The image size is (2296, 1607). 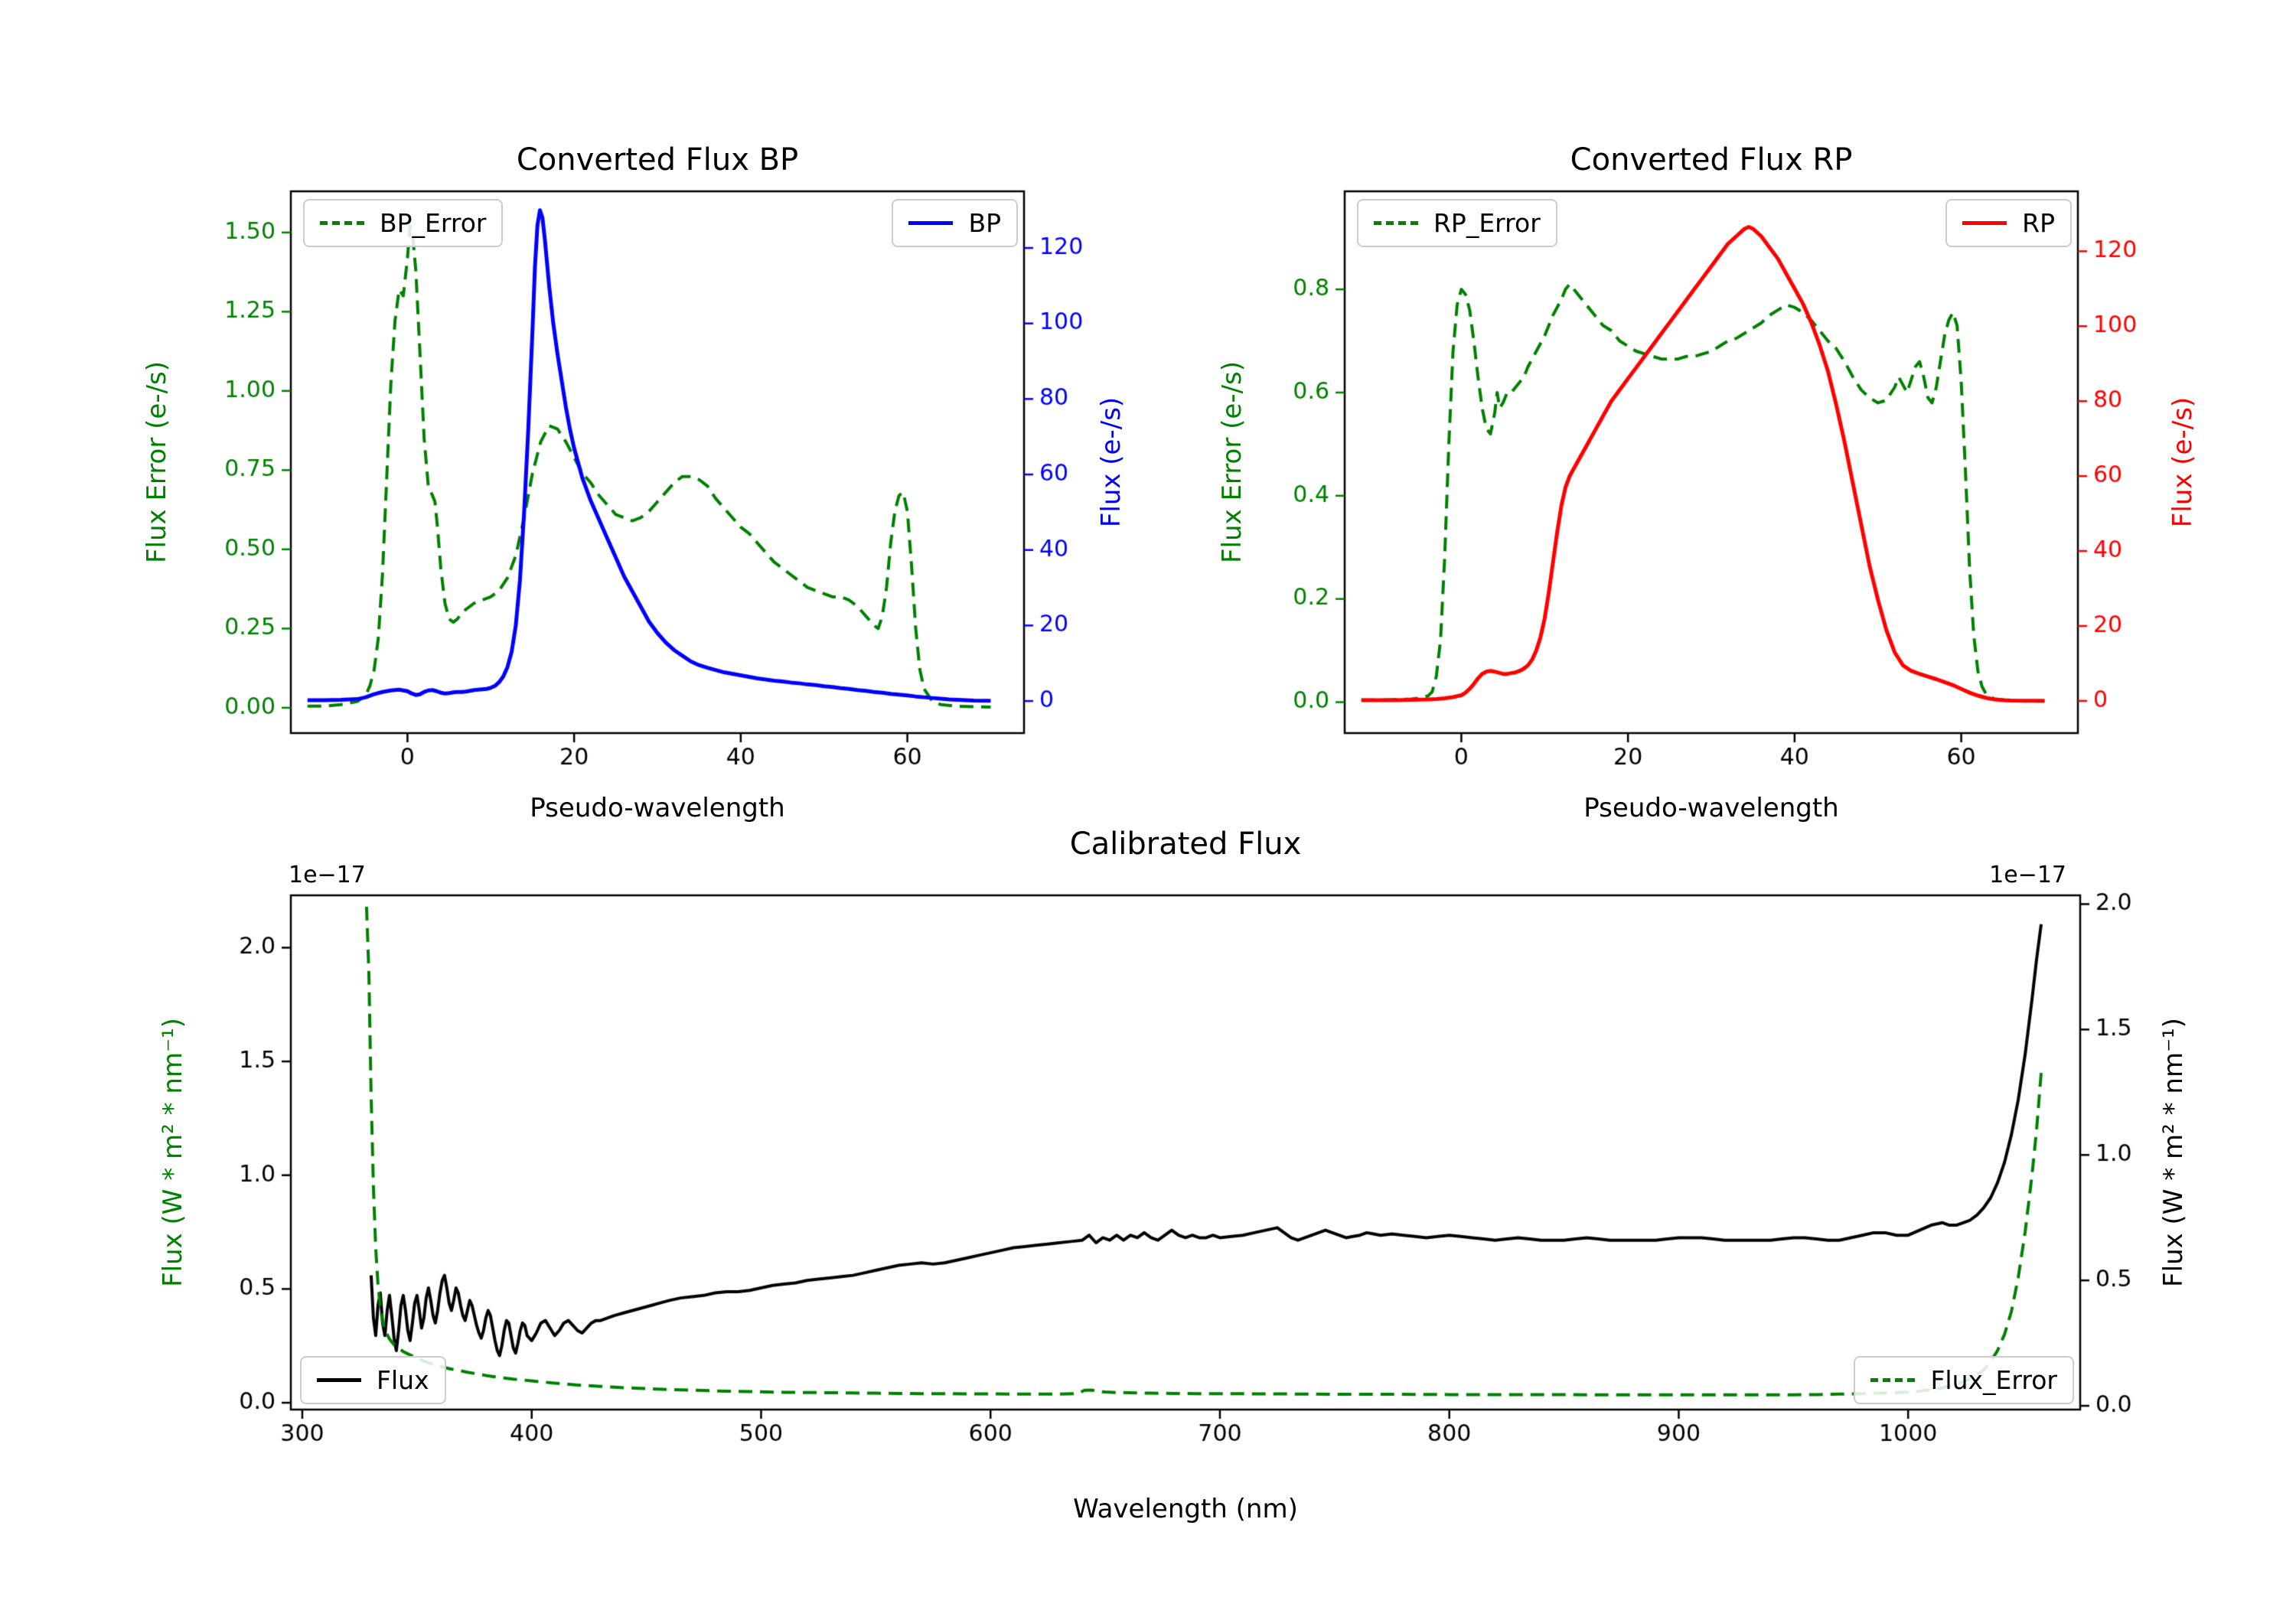 What do you see at coordinates (403, 1380) in the screenshot?
I see `legend-label-flux: Flux` at bounding box center [403, 1380].